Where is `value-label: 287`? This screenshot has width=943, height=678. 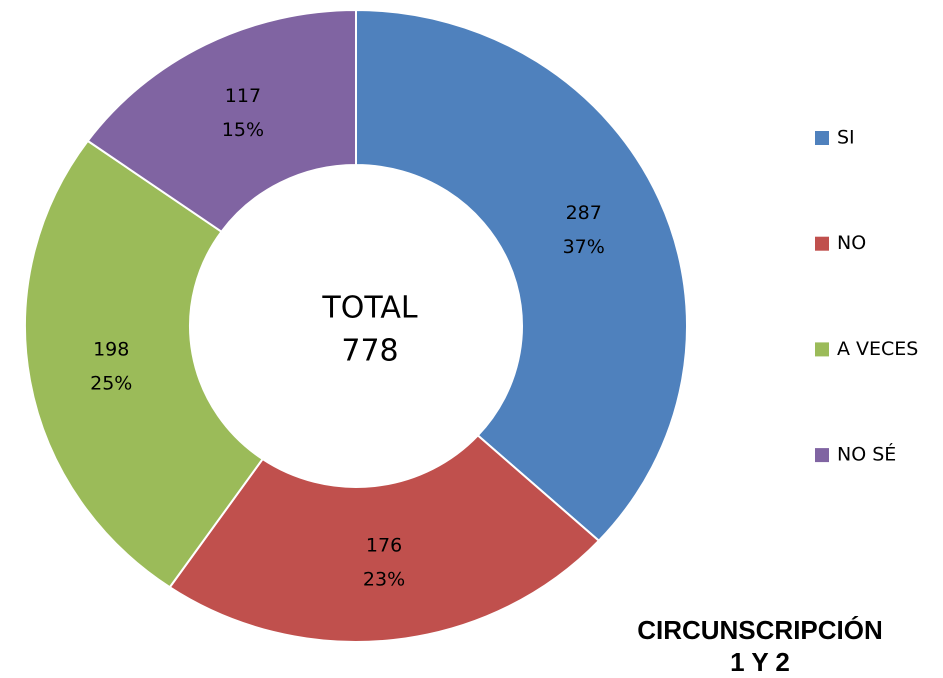 value-label: 287 is located at coordinates (584, 213).